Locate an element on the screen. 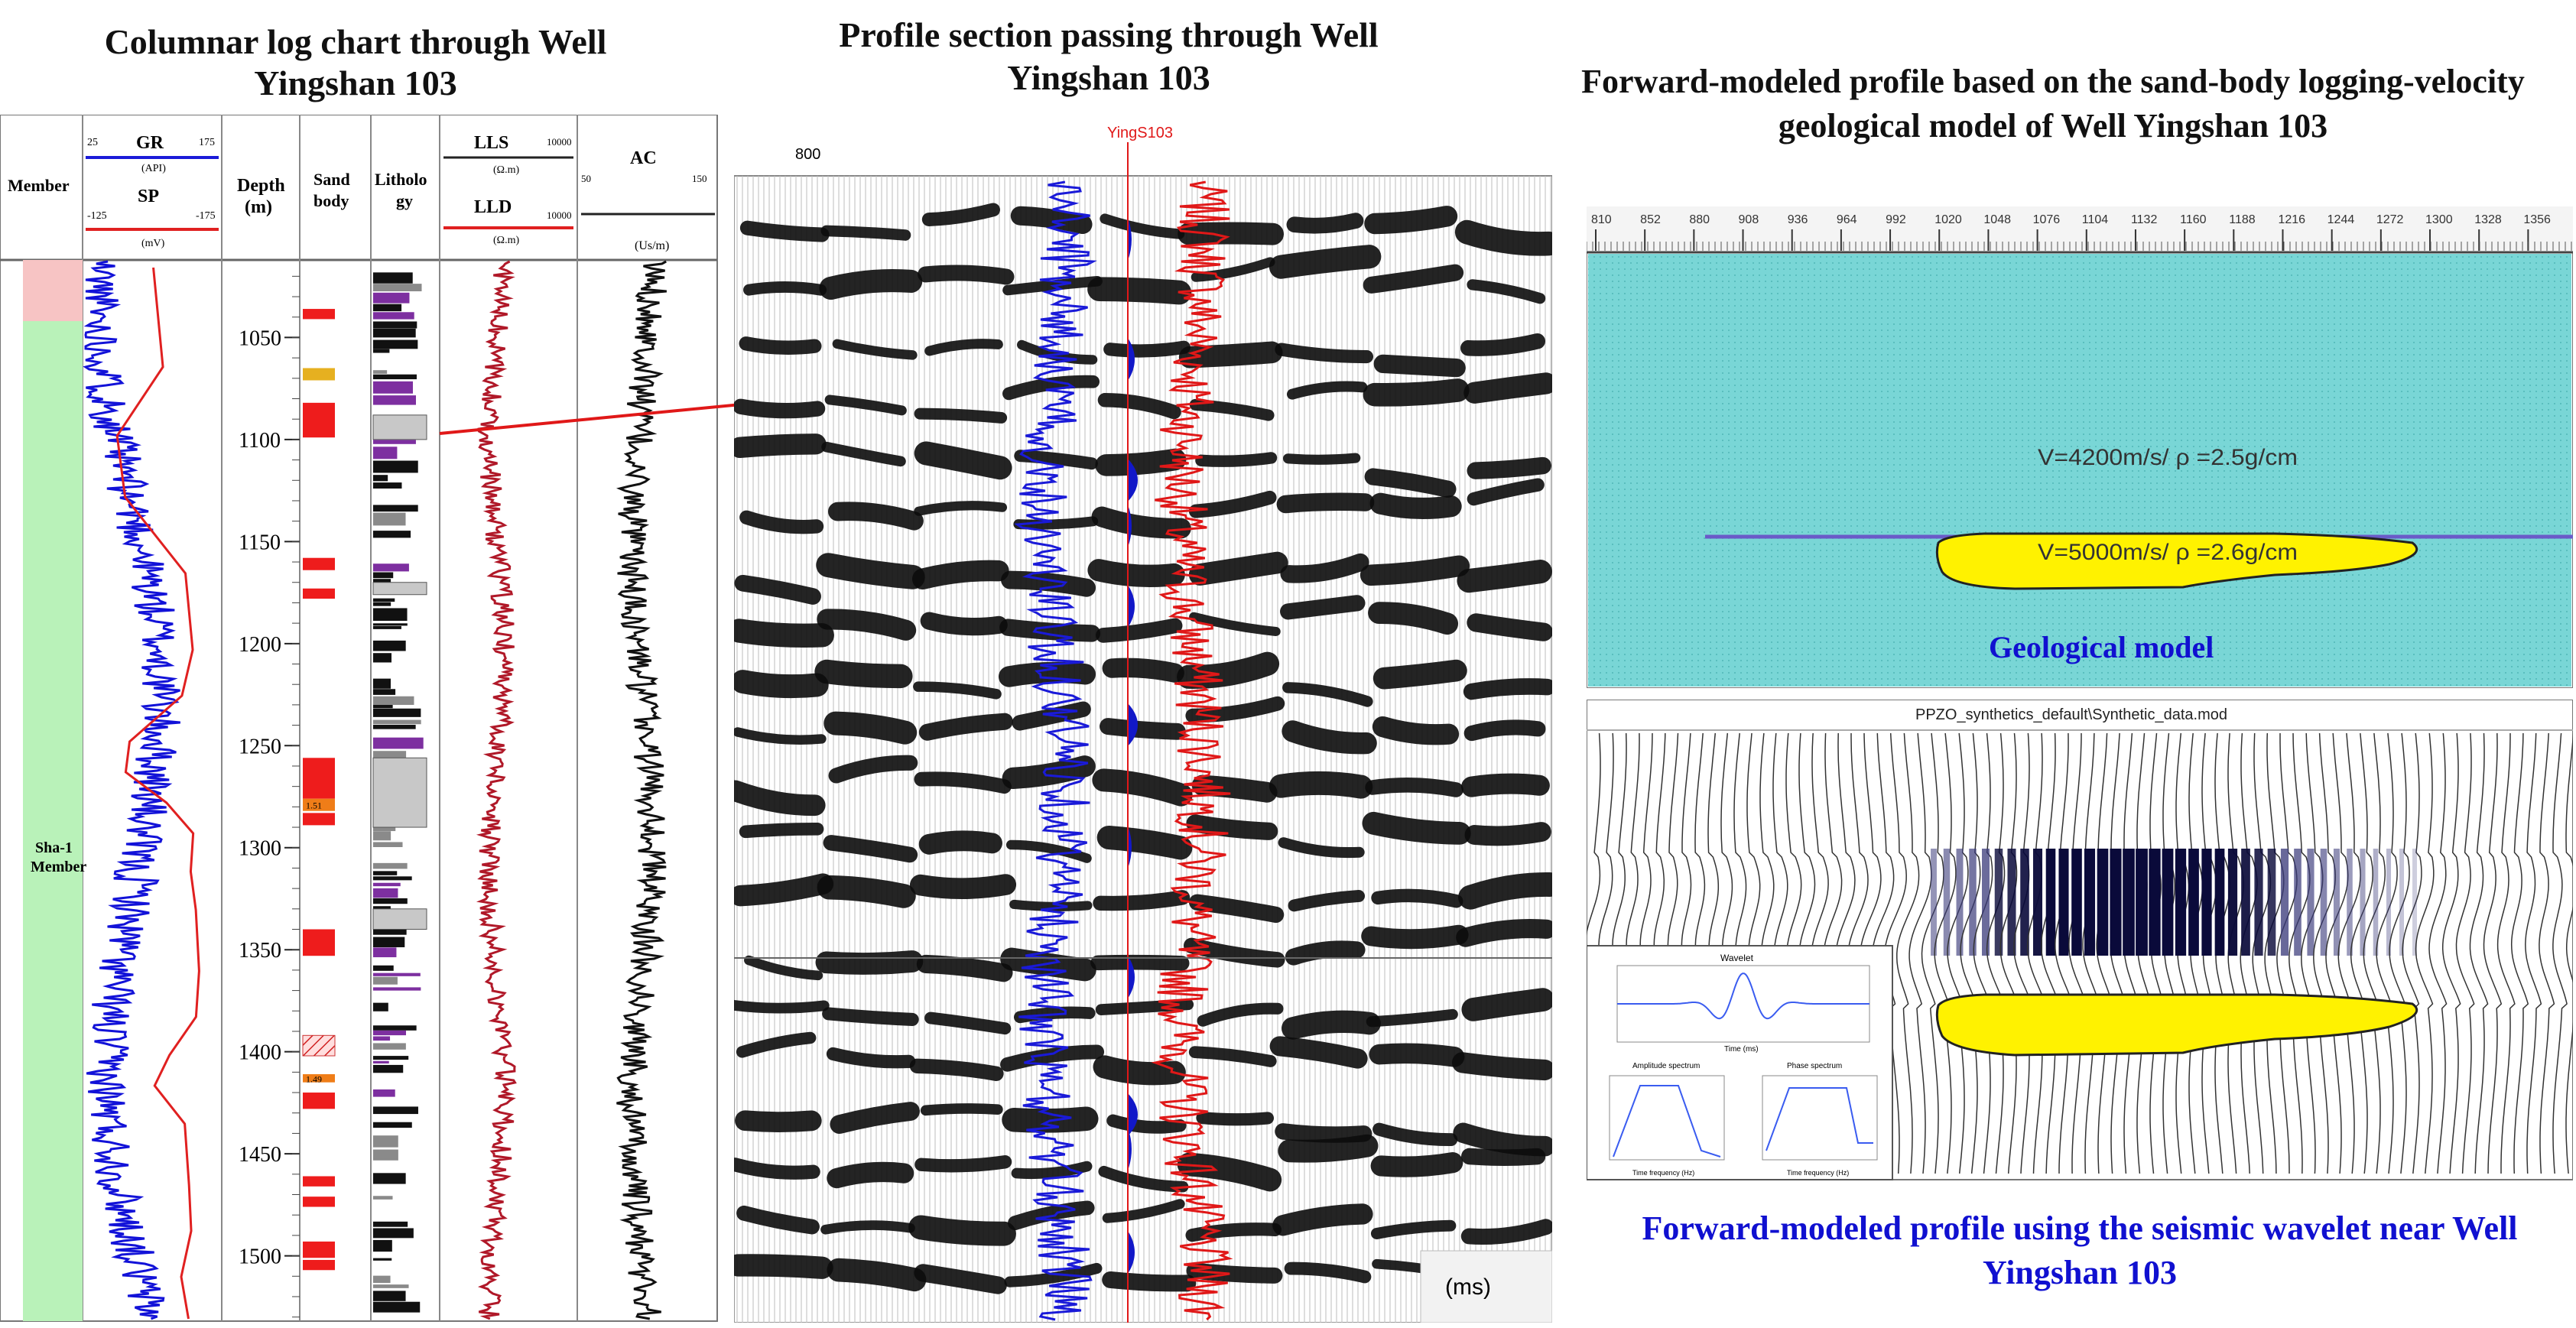 This screenshot has width=2576, height=1328. svg-text: SP is located at coordinates (149, 196).